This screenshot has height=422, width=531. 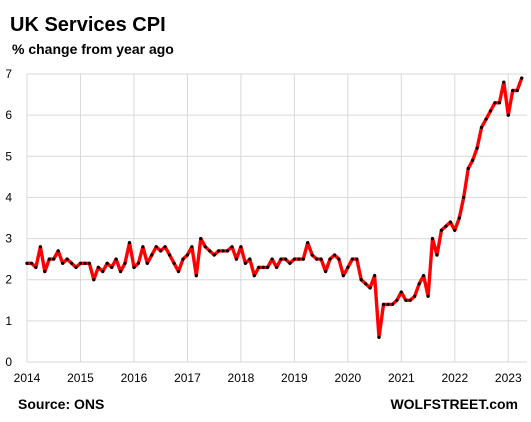 I want to click on y-tick-label: 7, so click(x=8, y=74).